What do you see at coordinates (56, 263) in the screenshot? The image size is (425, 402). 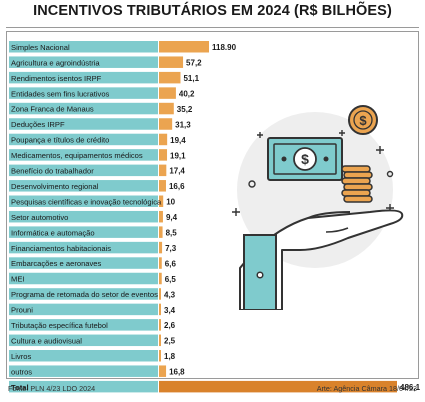 I see `category-label: Embarcações e aeronaves` at bounding box center [56, 263].